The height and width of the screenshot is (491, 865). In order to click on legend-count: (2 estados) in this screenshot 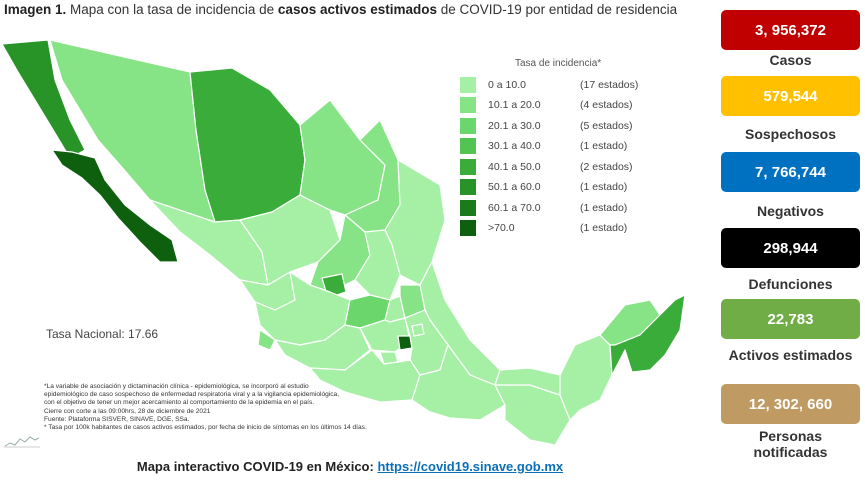, I will do `click(606, 166)`.